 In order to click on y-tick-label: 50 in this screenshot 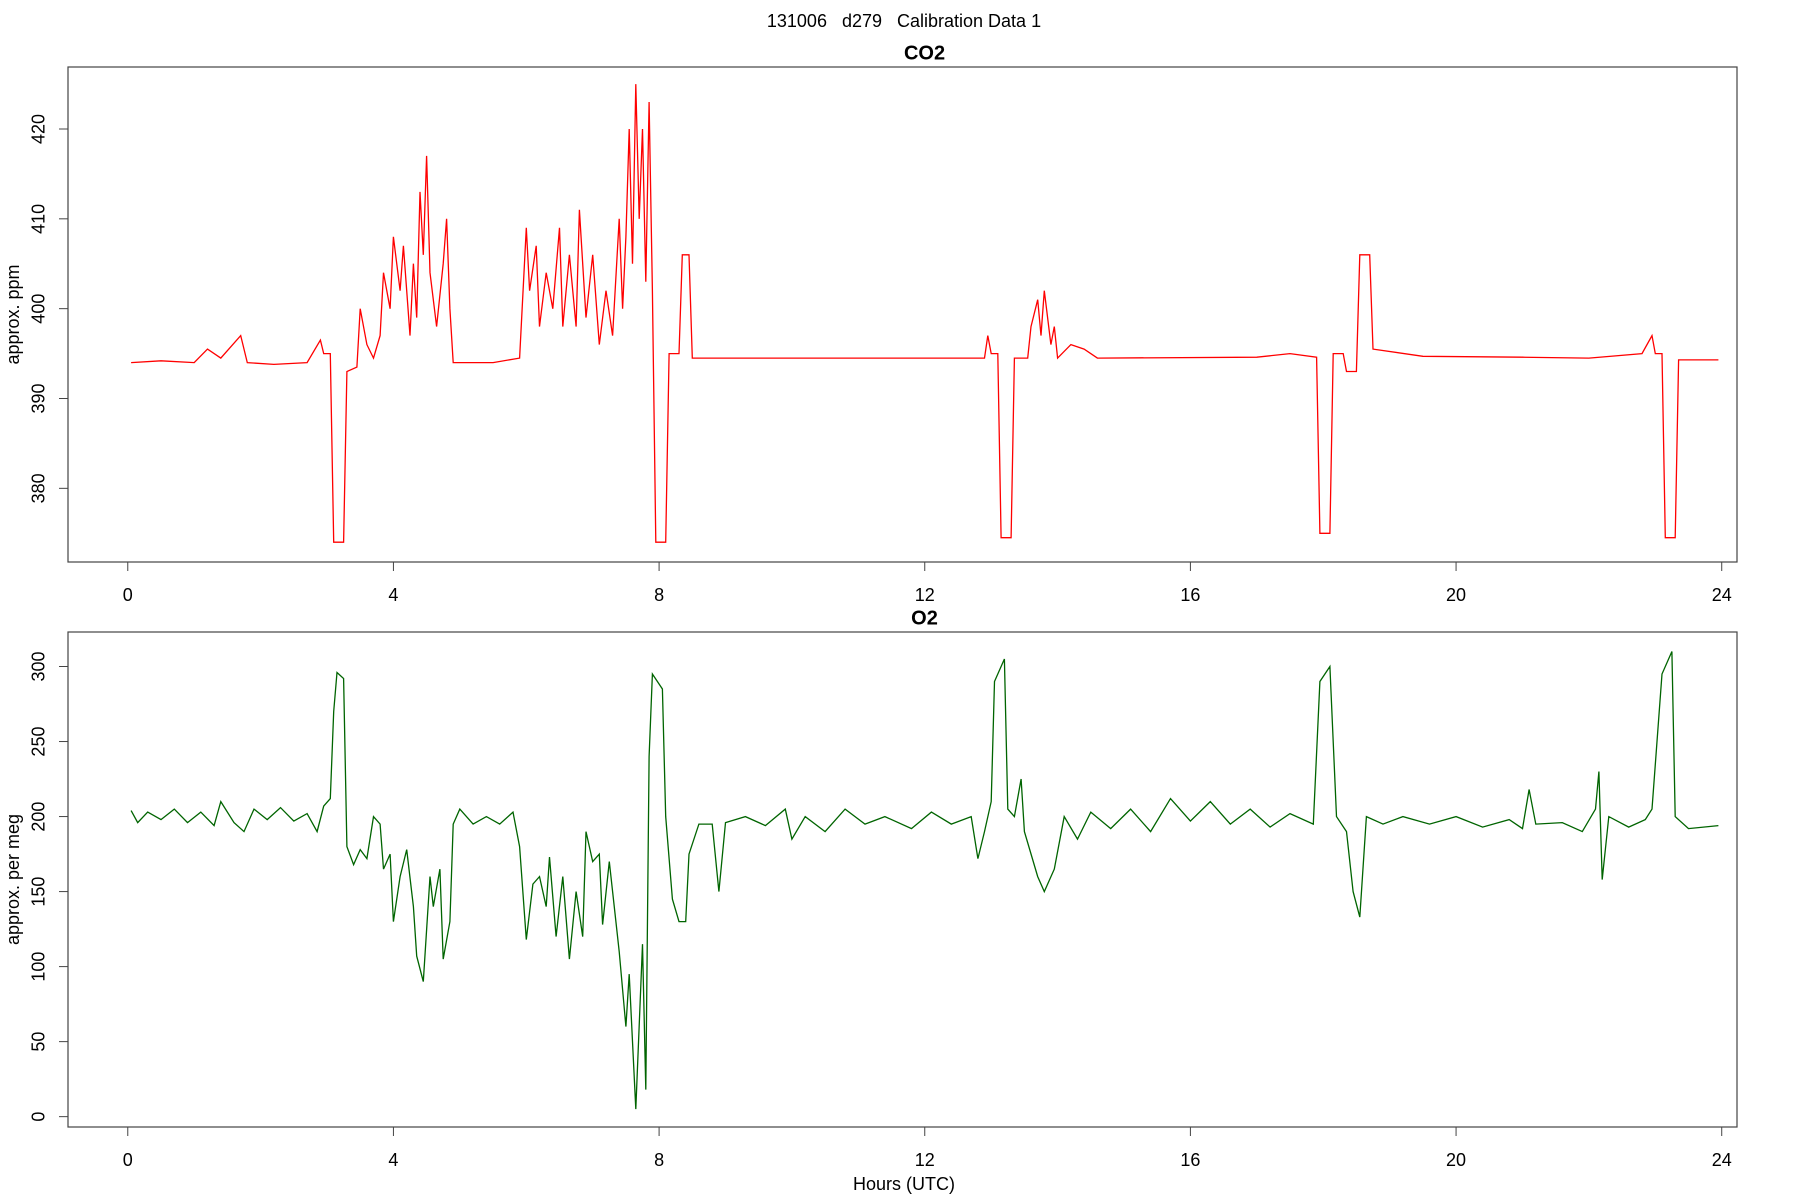, I will do `click(39, 1042)`.